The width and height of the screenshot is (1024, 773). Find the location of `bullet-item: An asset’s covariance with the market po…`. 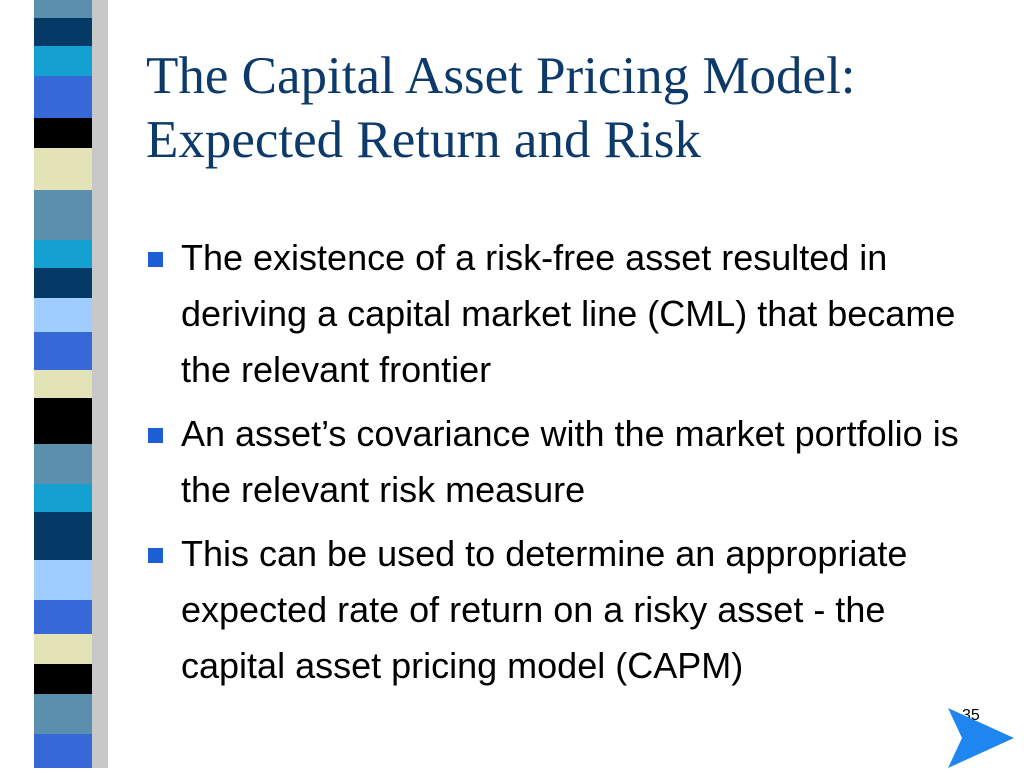

bullet-item: An asset’s covariance with the market po… is located at coordinates (571, 462).